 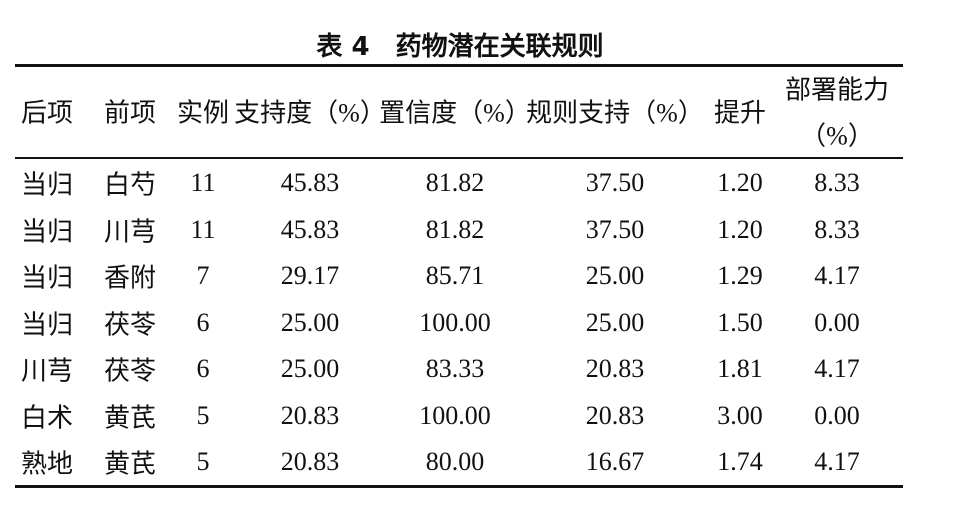 I want to click on bottom-rule, so click(x=459, y=486).